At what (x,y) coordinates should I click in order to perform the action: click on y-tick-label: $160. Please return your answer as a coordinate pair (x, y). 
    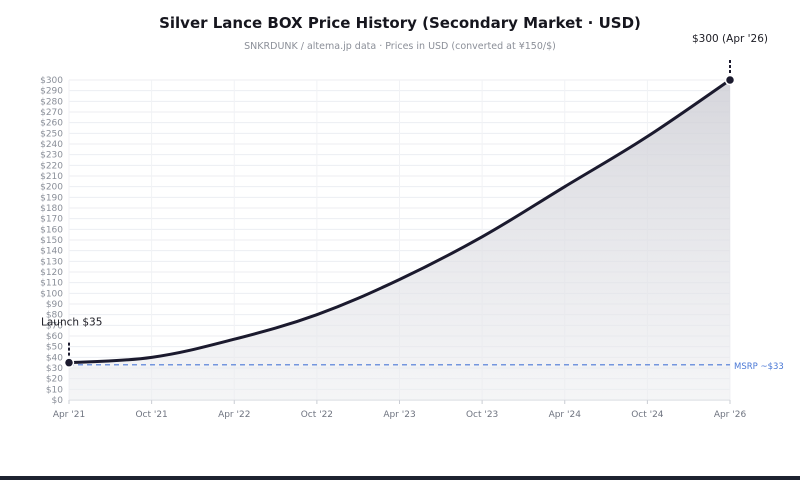
    Looking at the image, I should click on (51, 230).